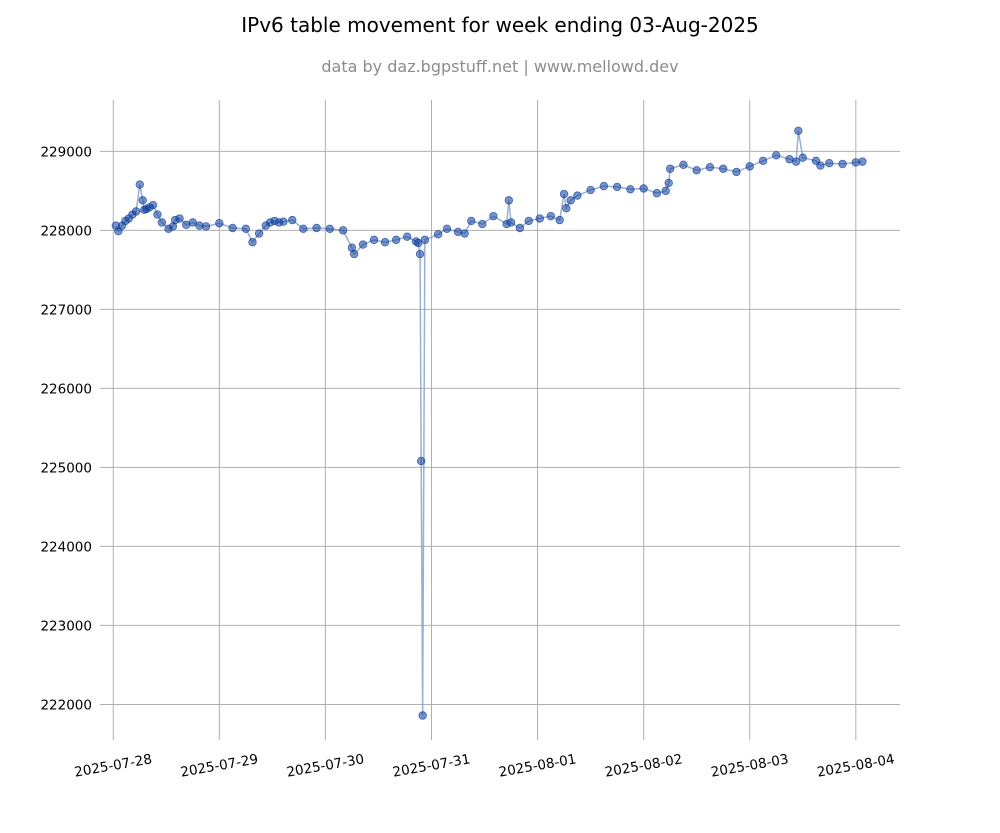 Image resolution: width=1000 pixels, height=833 pixels. What do you see at coordinates (431, 765) in the screenshot?
I see `x-tick-label: 2025-07-31` at bounding box center [431, 765].